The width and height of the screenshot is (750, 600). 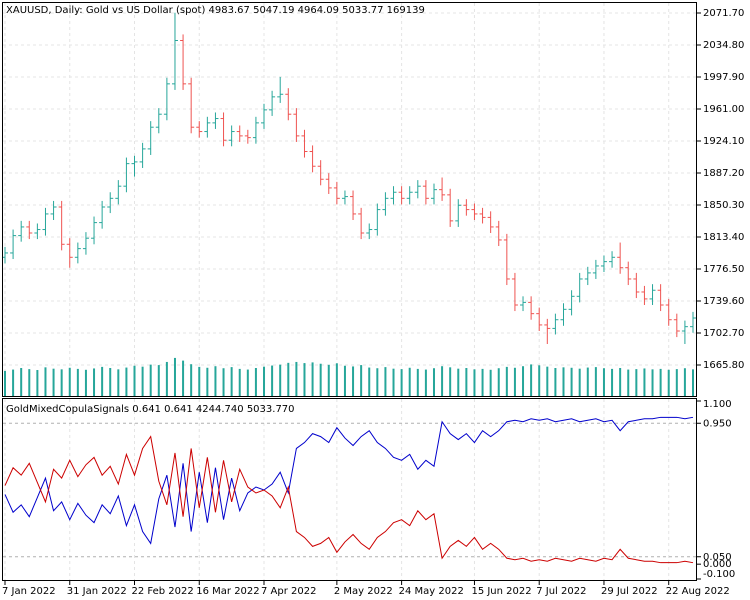 What do you see at coordinates (723, 301) in the screenshot?
I see `y-tick-label: 1739.60` at bounding box center [723, 301].